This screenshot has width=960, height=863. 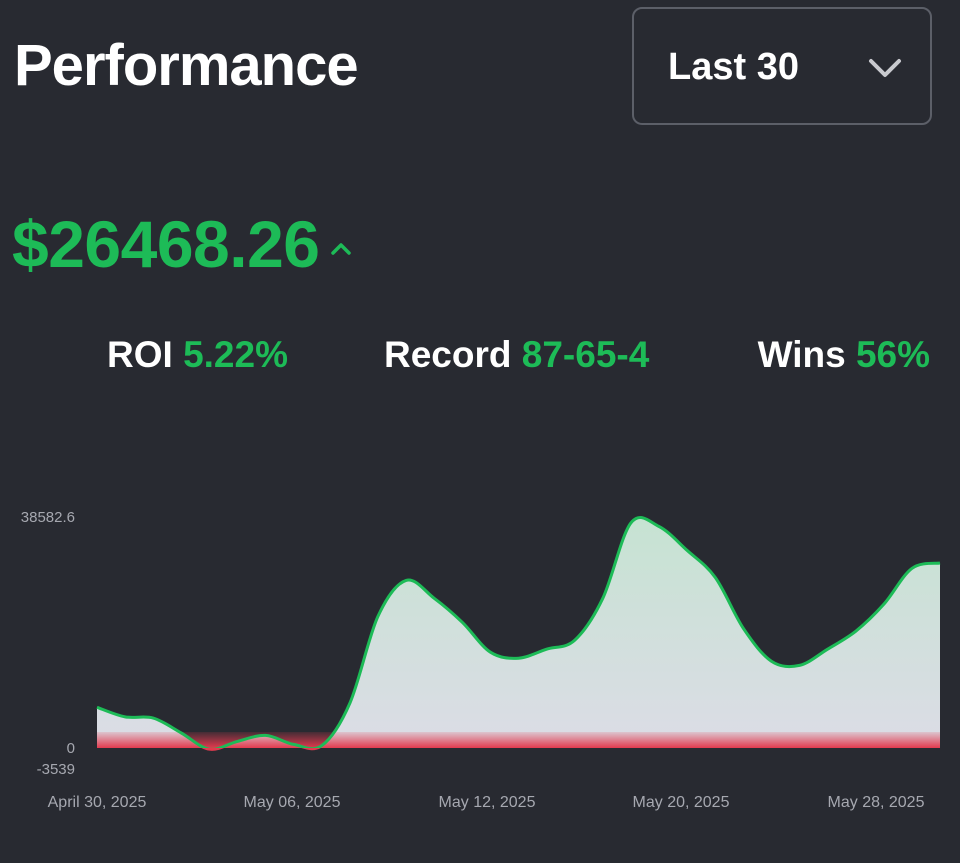 I want to click on stat-record-label: Record, so click(x=448, y=354).